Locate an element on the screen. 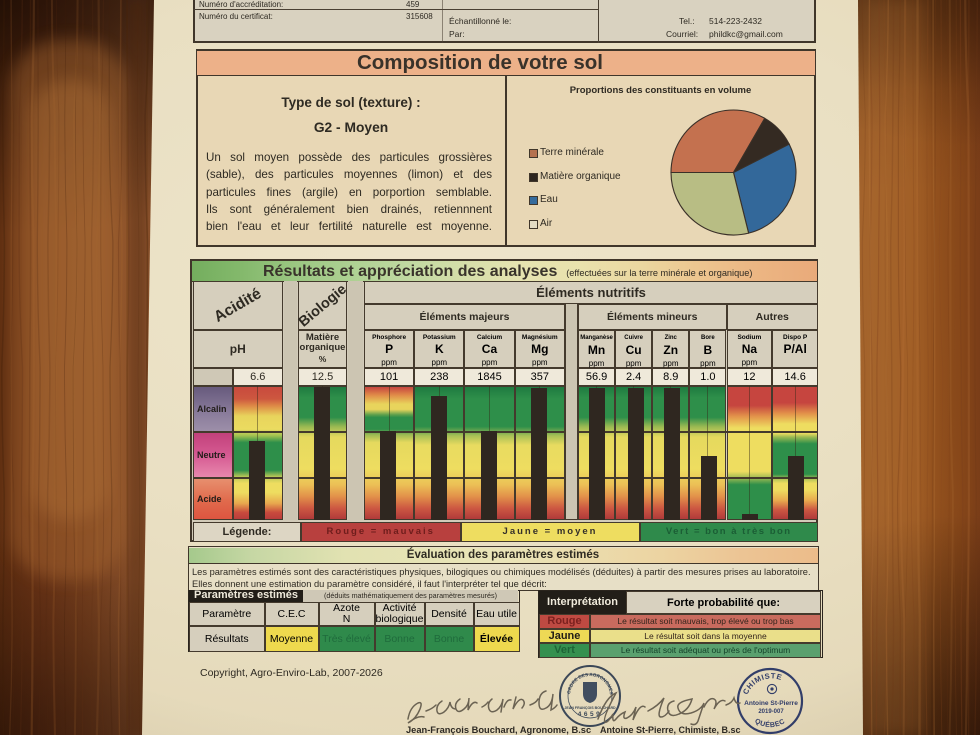  svg-text: 4659 is located at coordinates (590, 714).